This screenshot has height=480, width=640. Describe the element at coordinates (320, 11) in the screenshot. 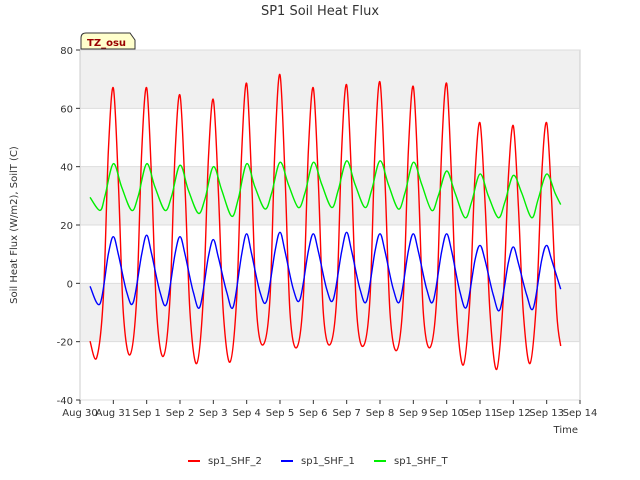

I see `chart-title: SP1 Soil Heat Flux` at that location.